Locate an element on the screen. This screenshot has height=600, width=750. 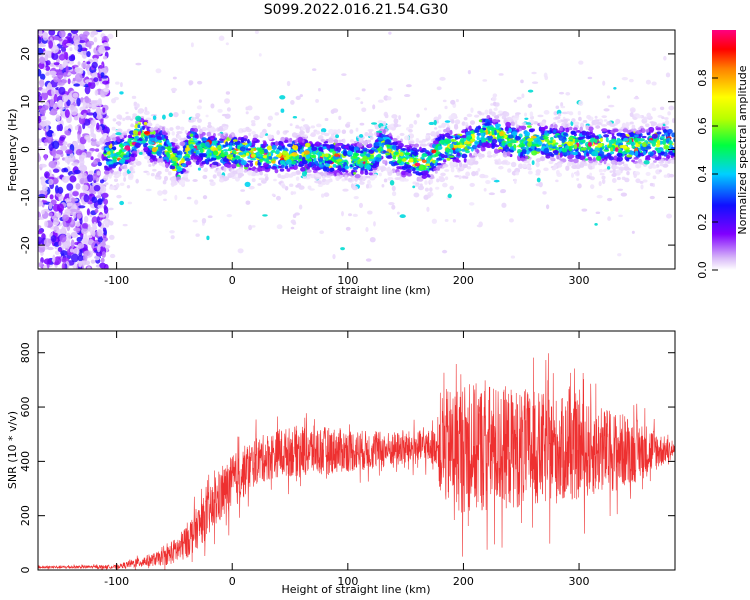
snr-y-tick-label: 800 is located at coordinates (25, 352).